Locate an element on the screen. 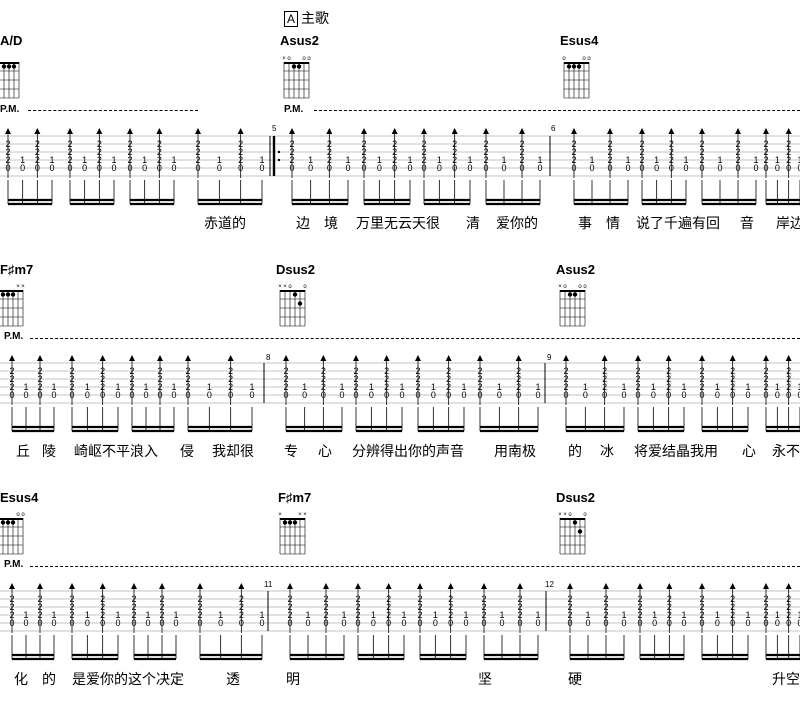 This screenshot has height=715, width=800. lyric-word: 说了千遍有回 is located at coordinates (678, 223).